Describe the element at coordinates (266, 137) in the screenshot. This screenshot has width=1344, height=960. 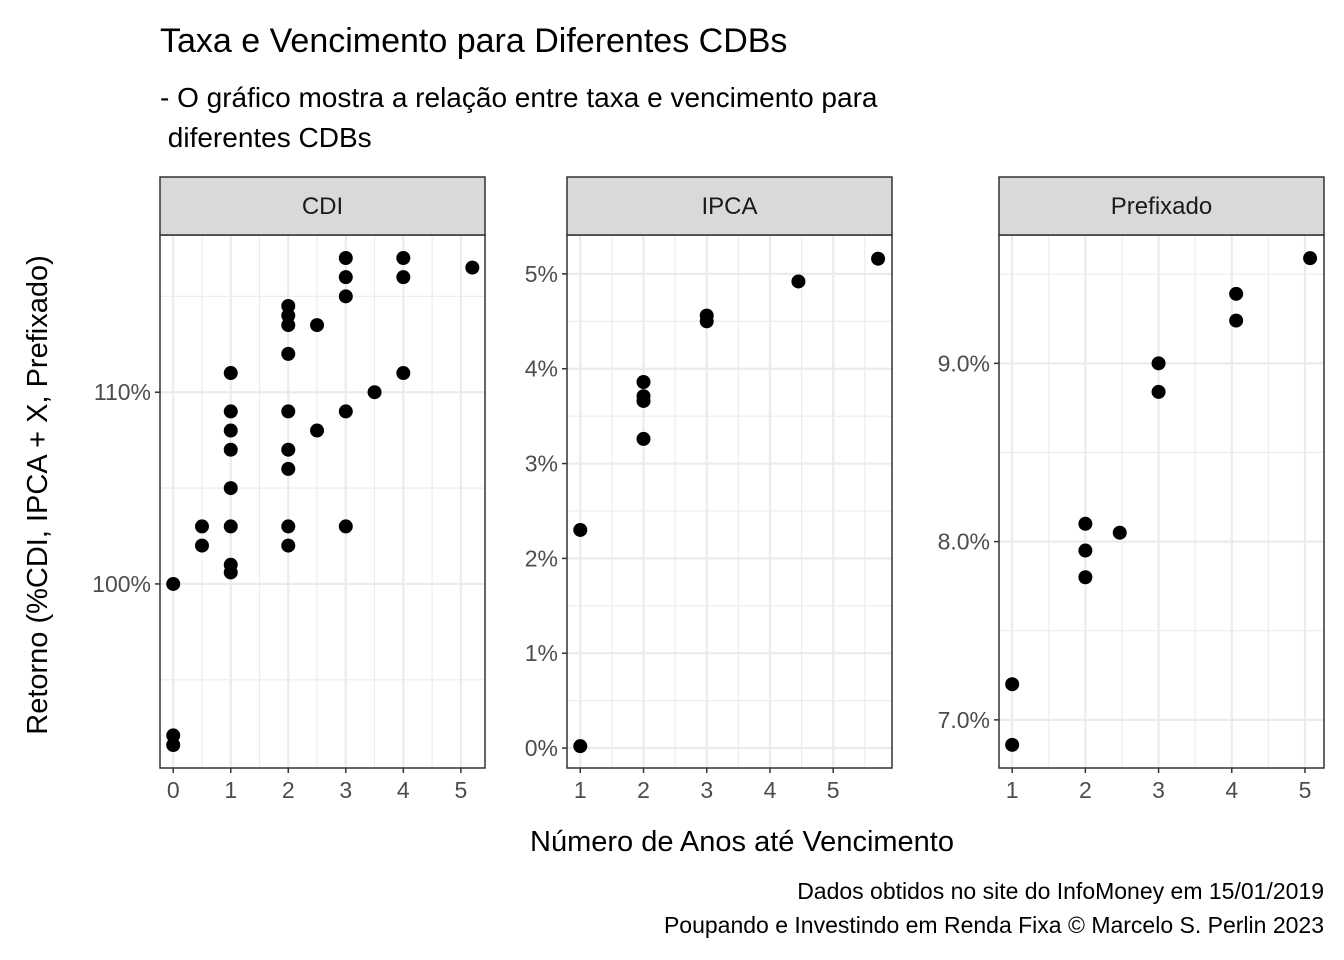
I see `chart-subtitle-line-2: diferentes CDBs` at that location.